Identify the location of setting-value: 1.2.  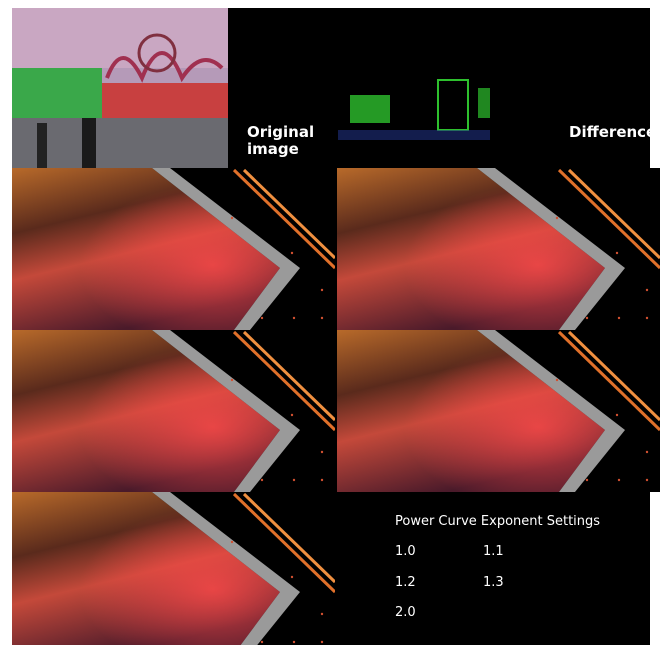
(405, 582).